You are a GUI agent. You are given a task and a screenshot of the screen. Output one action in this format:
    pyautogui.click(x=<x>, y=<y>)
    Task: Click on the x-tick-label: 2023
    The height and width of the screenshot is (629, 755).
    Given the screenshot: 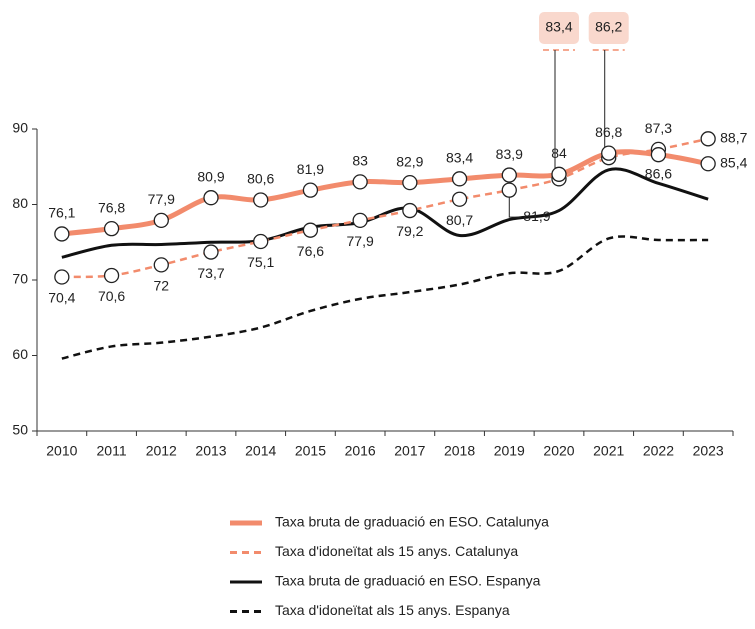 What is the action you would take?
    pyautogui.click(x=708, y=451)
    